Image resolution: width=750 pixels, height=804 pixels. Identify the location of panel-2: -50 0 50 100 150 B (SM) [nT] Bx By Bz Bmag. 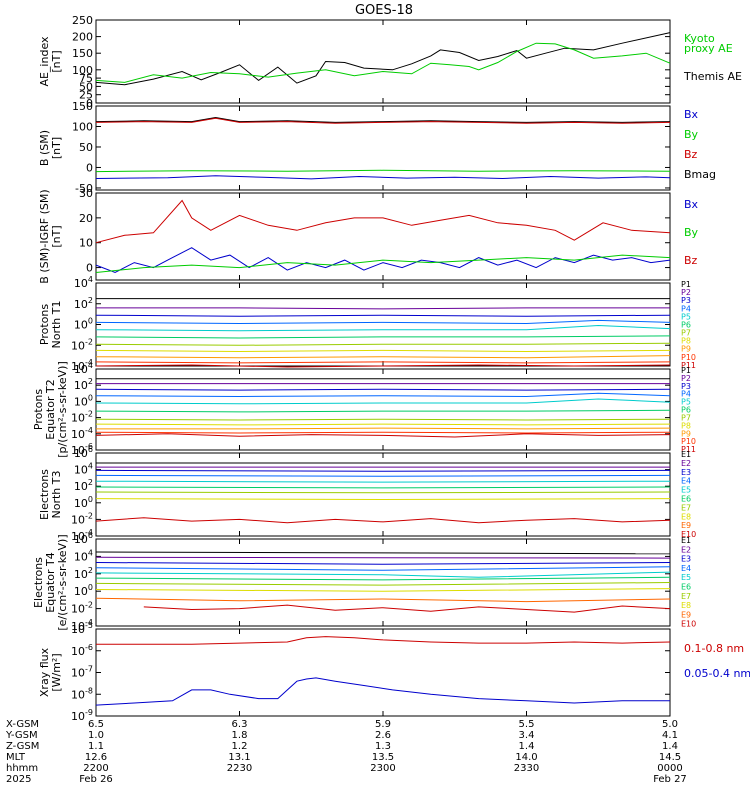
(377, 147).